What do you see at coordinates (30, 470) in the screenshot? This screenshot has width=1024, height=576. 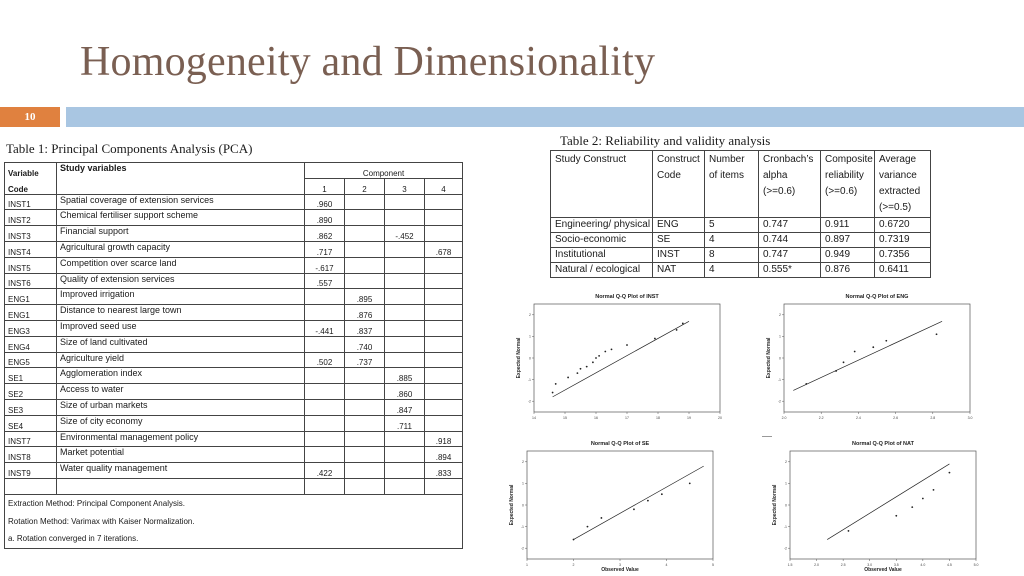 I see `pca-variable-code: INST9` at bounding box center [30, 470].